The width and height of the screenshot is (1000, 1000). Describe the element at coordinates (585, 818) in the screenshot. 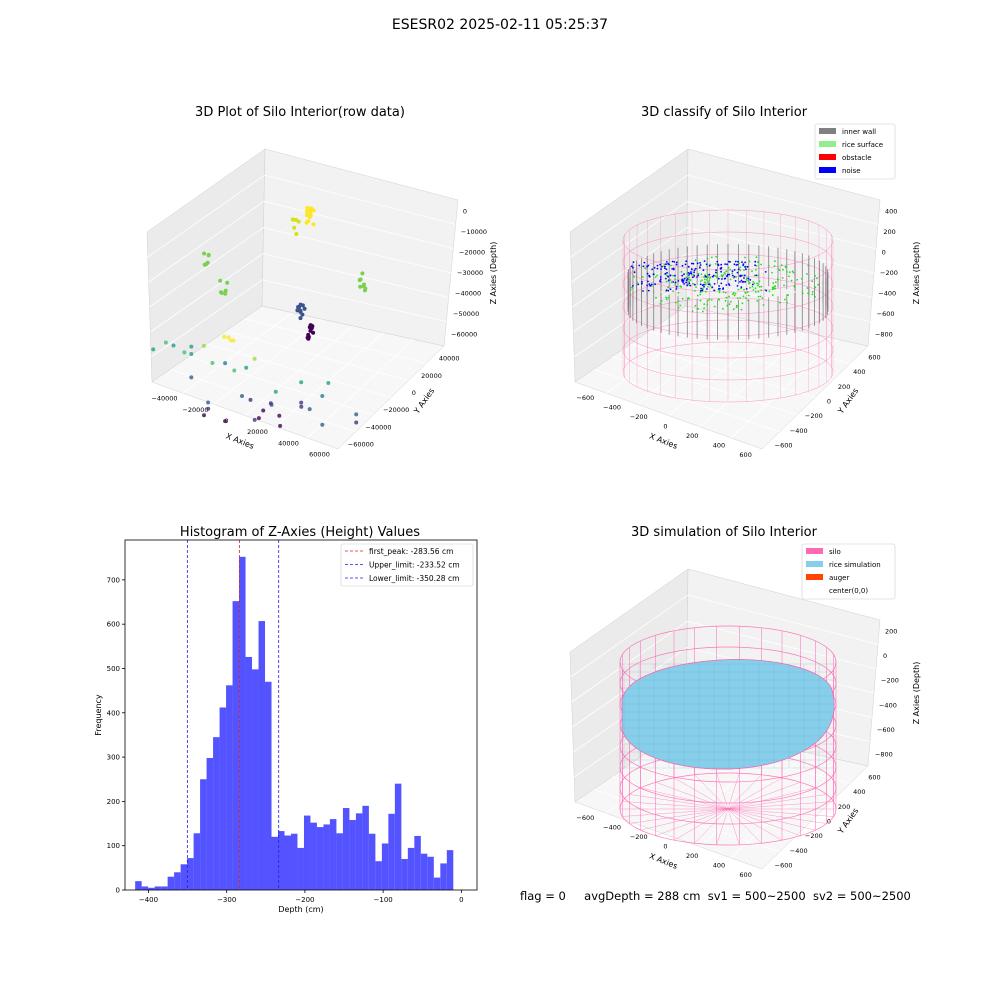

I see `x-tick-label: −600` at that location.